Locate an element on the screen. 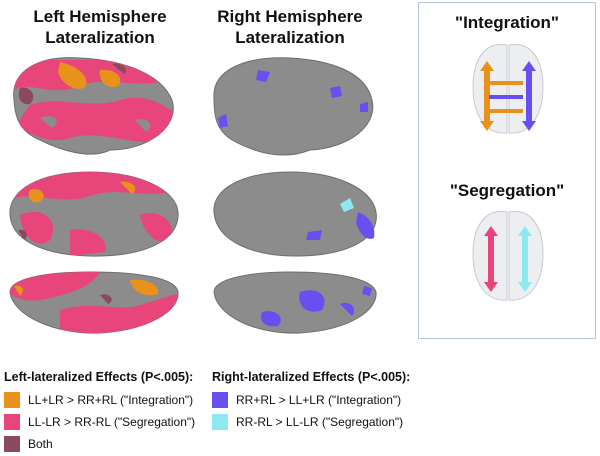 Image resolution: width=600 pixels, height=456 pixels. right-medial-brain is located at coordinates (295, 214).